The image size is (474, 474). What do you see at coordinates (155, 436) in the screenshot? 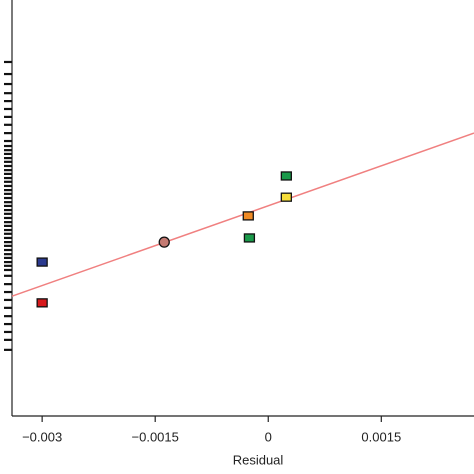
I see `x-tick-label: −0.0015` at bounding box center [155, 436].